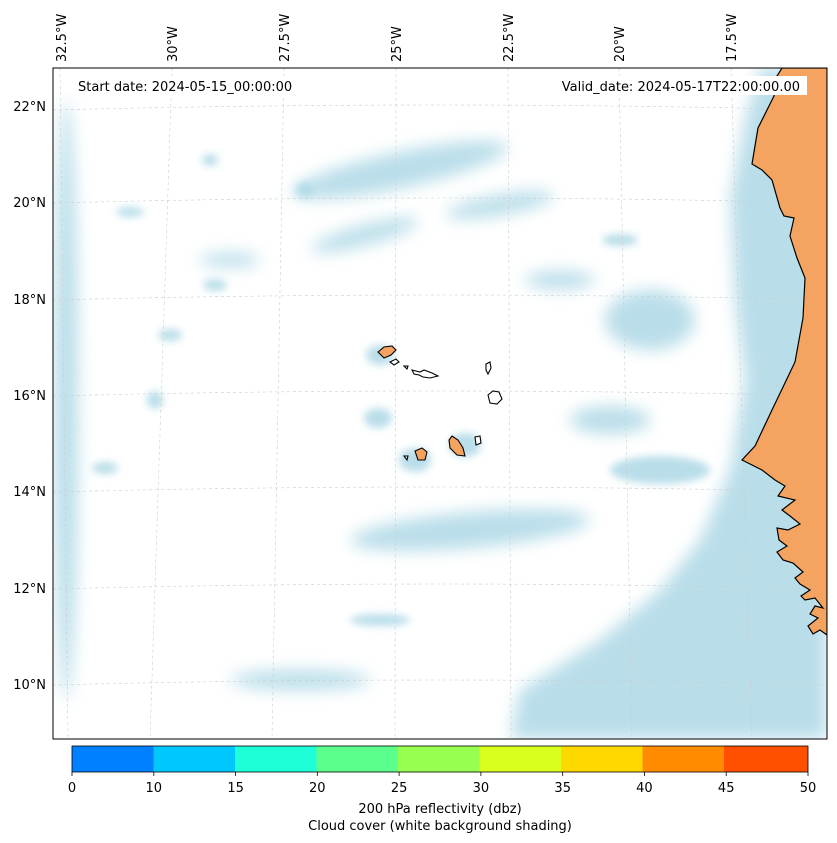 The width and height of the screenshot is (837, 843). Describe the element at coordinates (154, 788) in the screenshot. I see `colorbar-tick-10: 10` at that location.